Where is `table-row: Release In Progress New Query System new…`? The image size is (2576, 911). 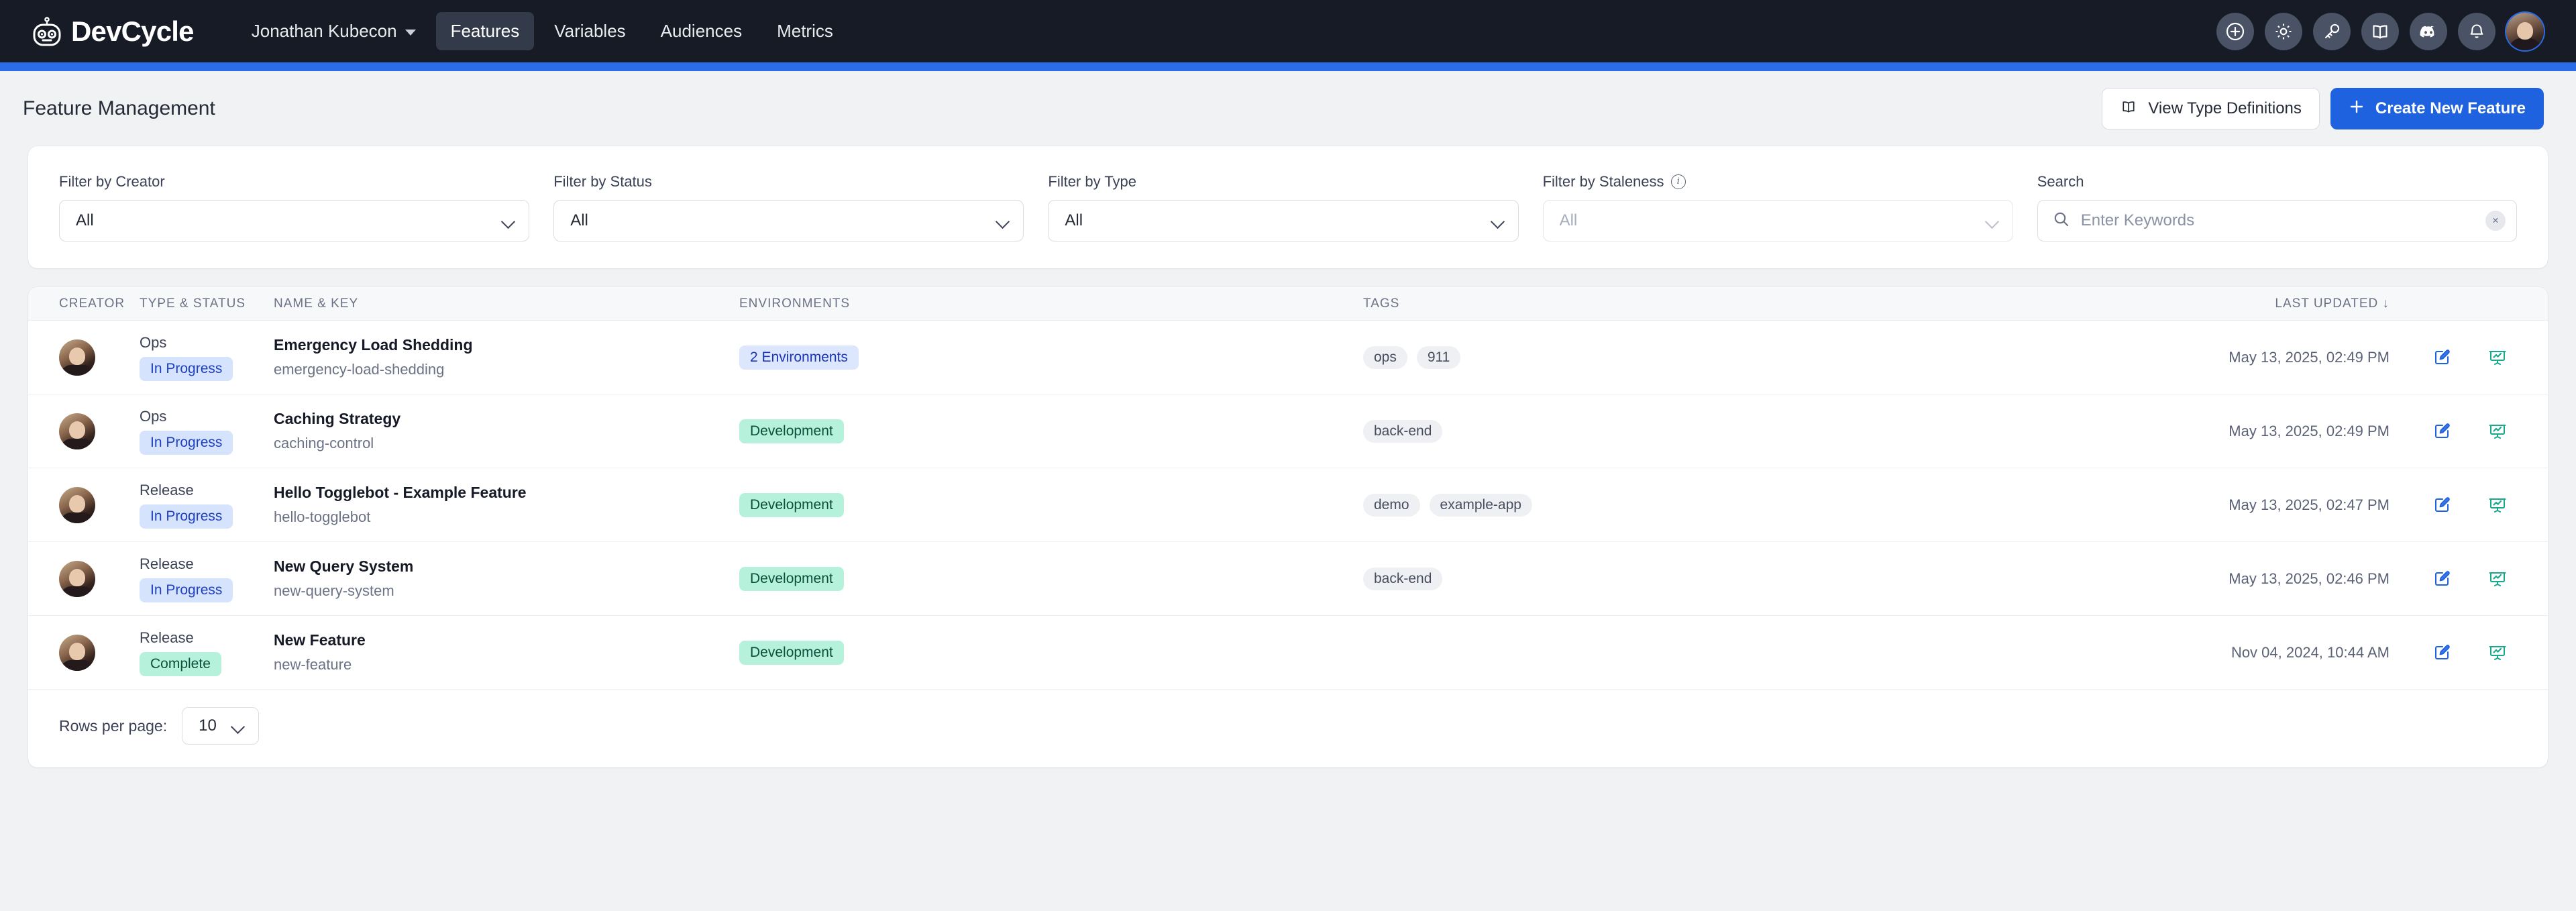
table-row: Release In Progress New Query System new… is located at coordinates (1288, 579).